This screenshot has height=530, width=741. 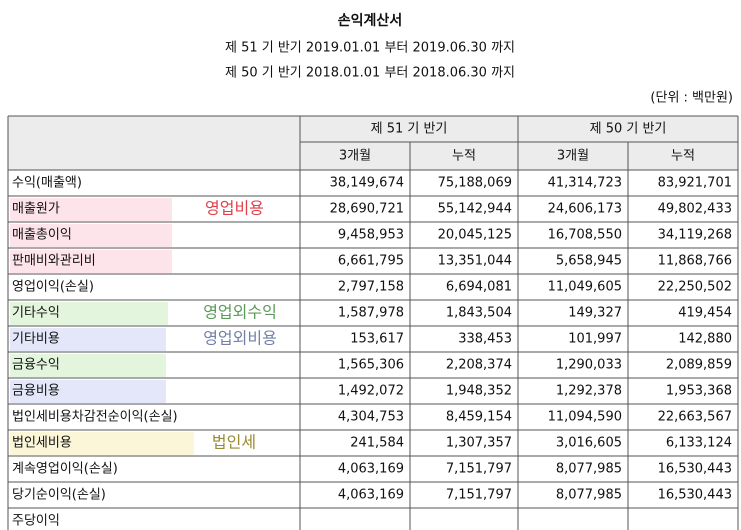 I want to click on cell-value: 241,584, so click(x=377, y=443).